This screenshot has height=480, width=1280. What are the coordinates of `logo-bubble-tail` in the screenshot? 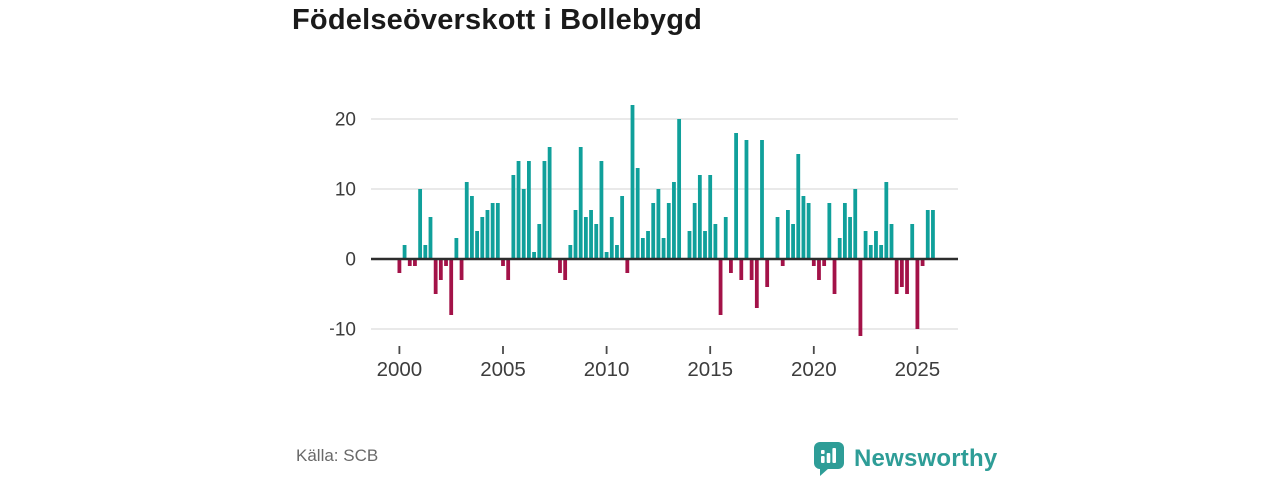 It's located at (824, 471).